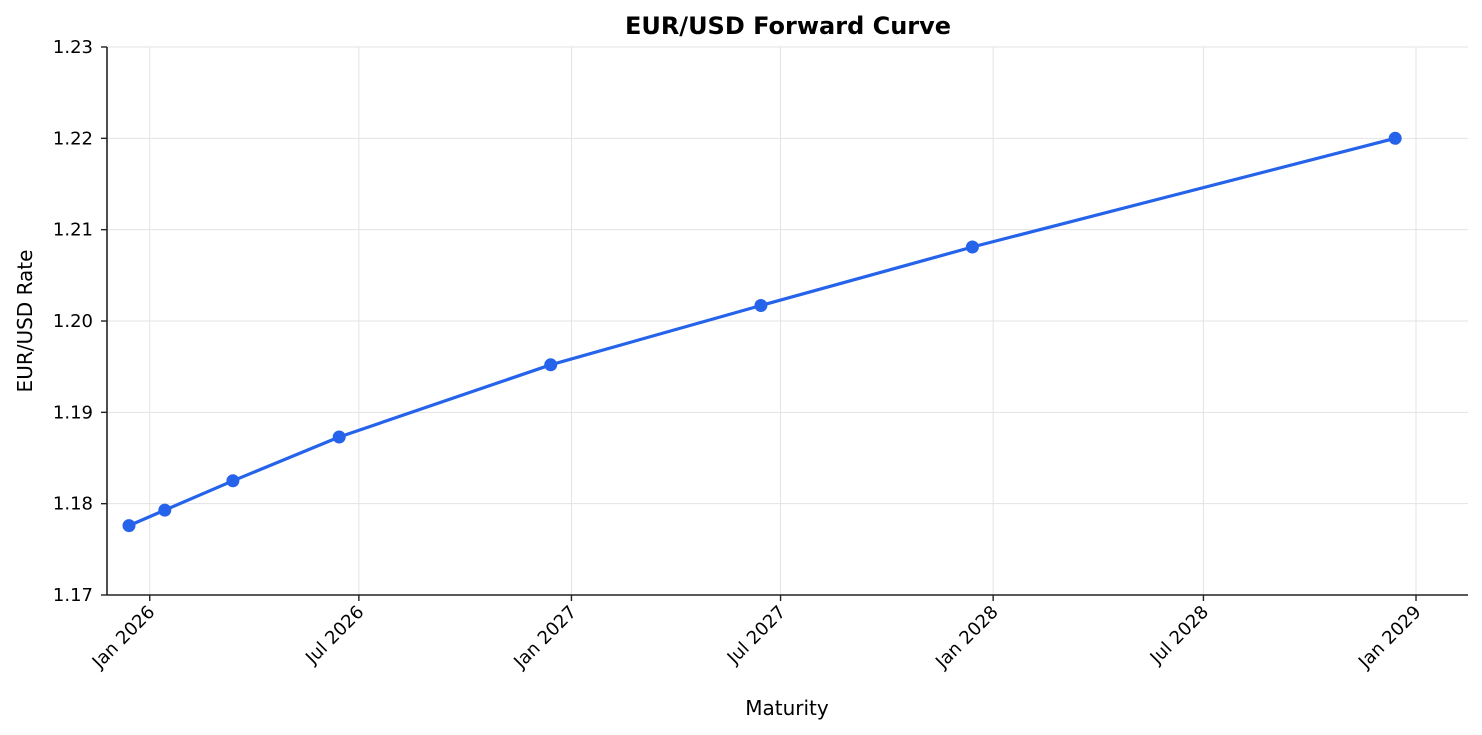 This screenshot has width=1482, height=735. Describe the element at coordinates (967, 638) in the screenshot. I see `x-tick-label: Jan 2028` at that location.